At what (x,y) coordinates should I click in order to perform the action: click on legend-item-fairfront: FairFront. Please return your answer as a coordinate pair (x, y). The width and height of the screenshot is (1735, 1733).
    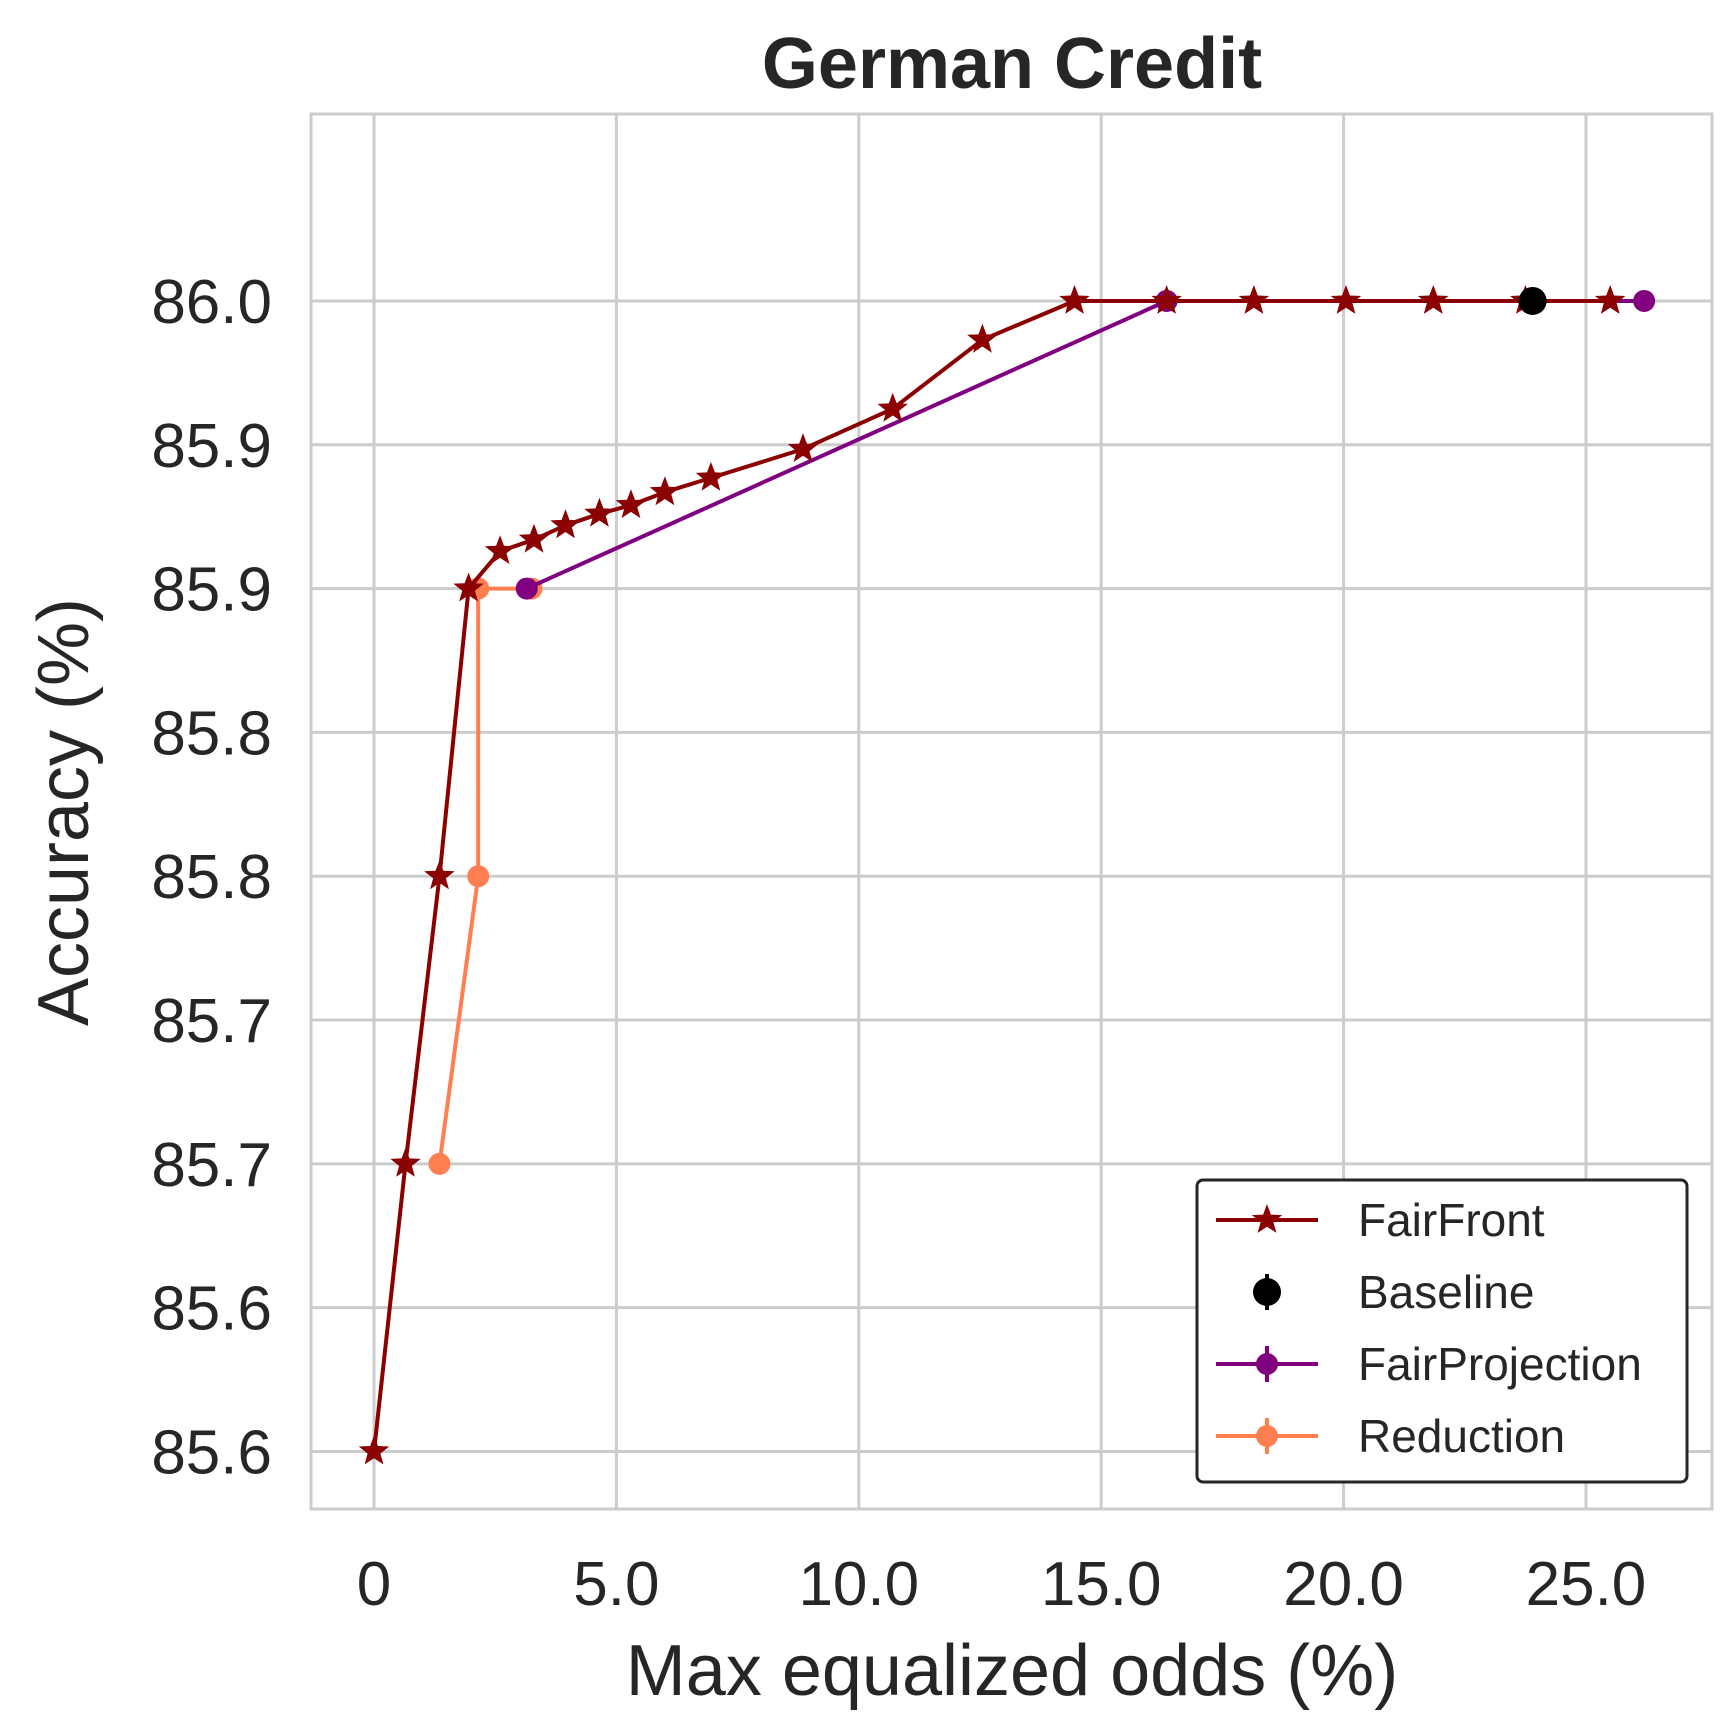
    Looking at the image, I should click on (1380, 1220).